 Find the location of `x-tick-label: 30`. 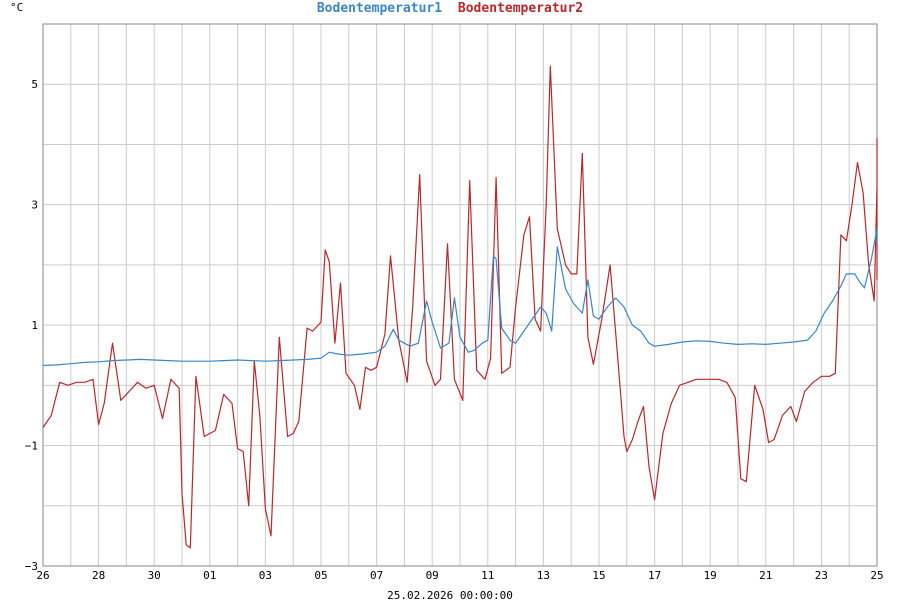

x-tick-label: 30 is located at coordinates (154, 575).